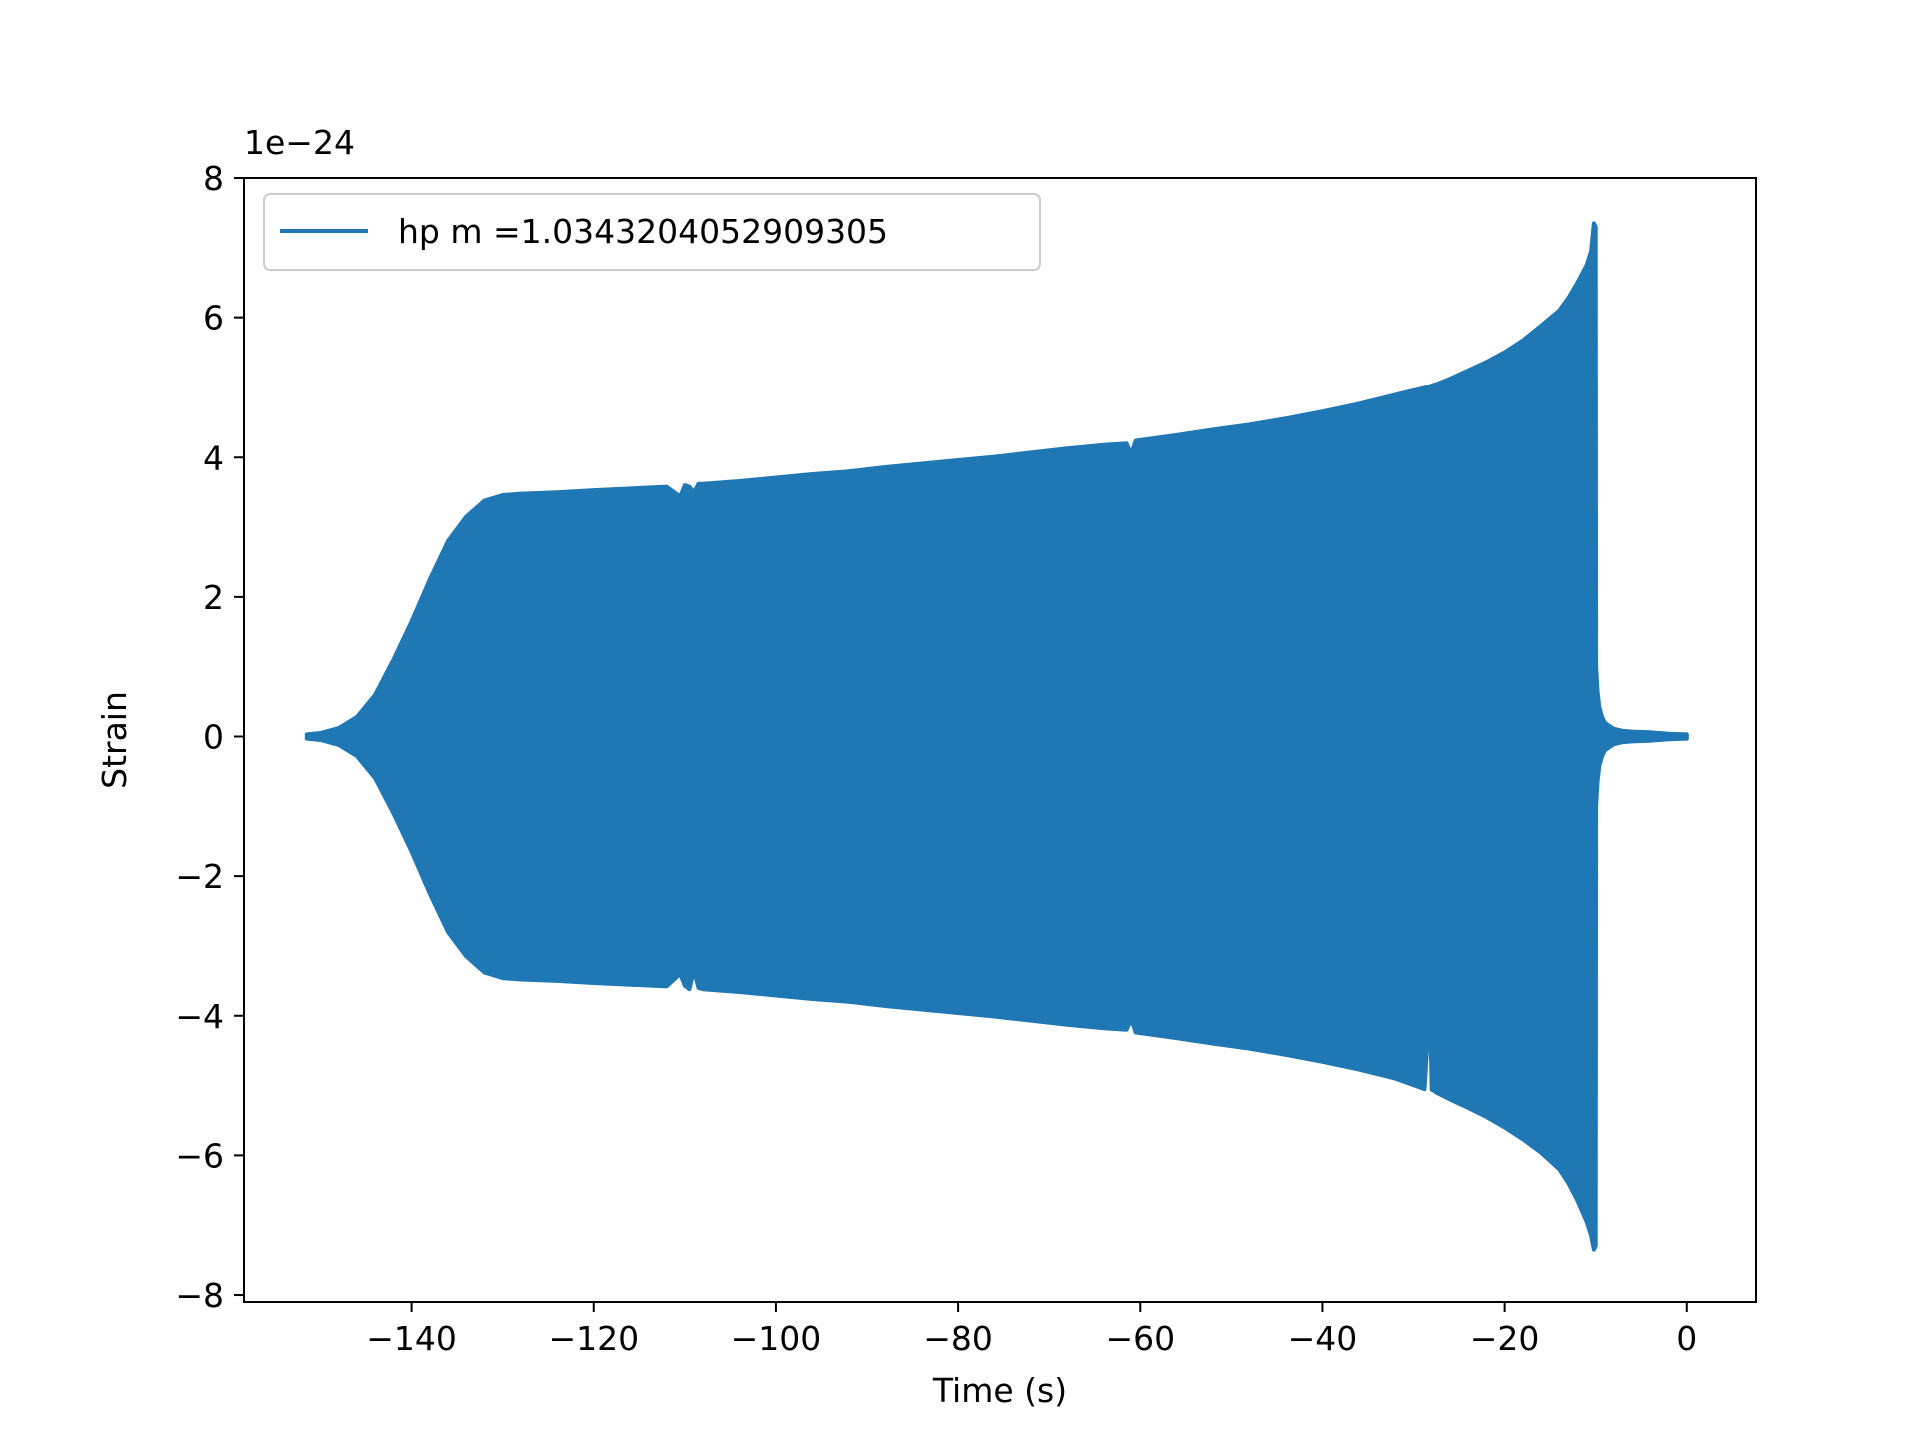 Image resolution: width=1920 pixels, height=1440 pixels. What do you see at coordinates (411, 1338) in the screenshot?
I see `x-tick-label: −140` at bounding box center [411, 1338].